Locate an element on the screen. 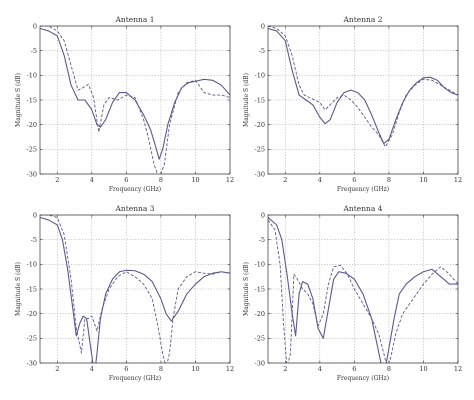 This screenshot has height=400, width=474. chart-title: Antenna 1 is located at coordinates (135, 19).